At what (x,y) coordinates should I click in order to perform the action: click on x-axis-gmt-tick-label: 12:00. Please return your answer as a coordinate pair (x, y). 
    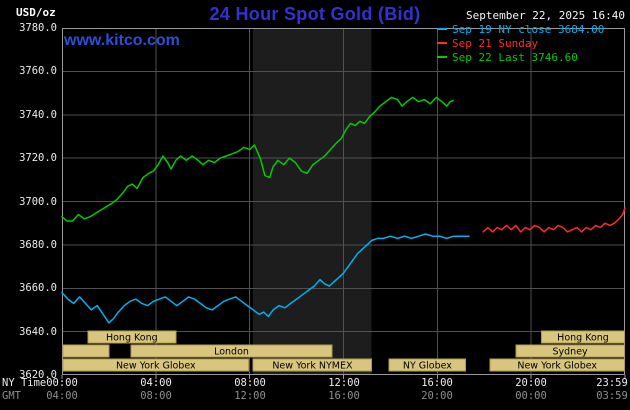
    Looking at the image, I should click on (250, 396).